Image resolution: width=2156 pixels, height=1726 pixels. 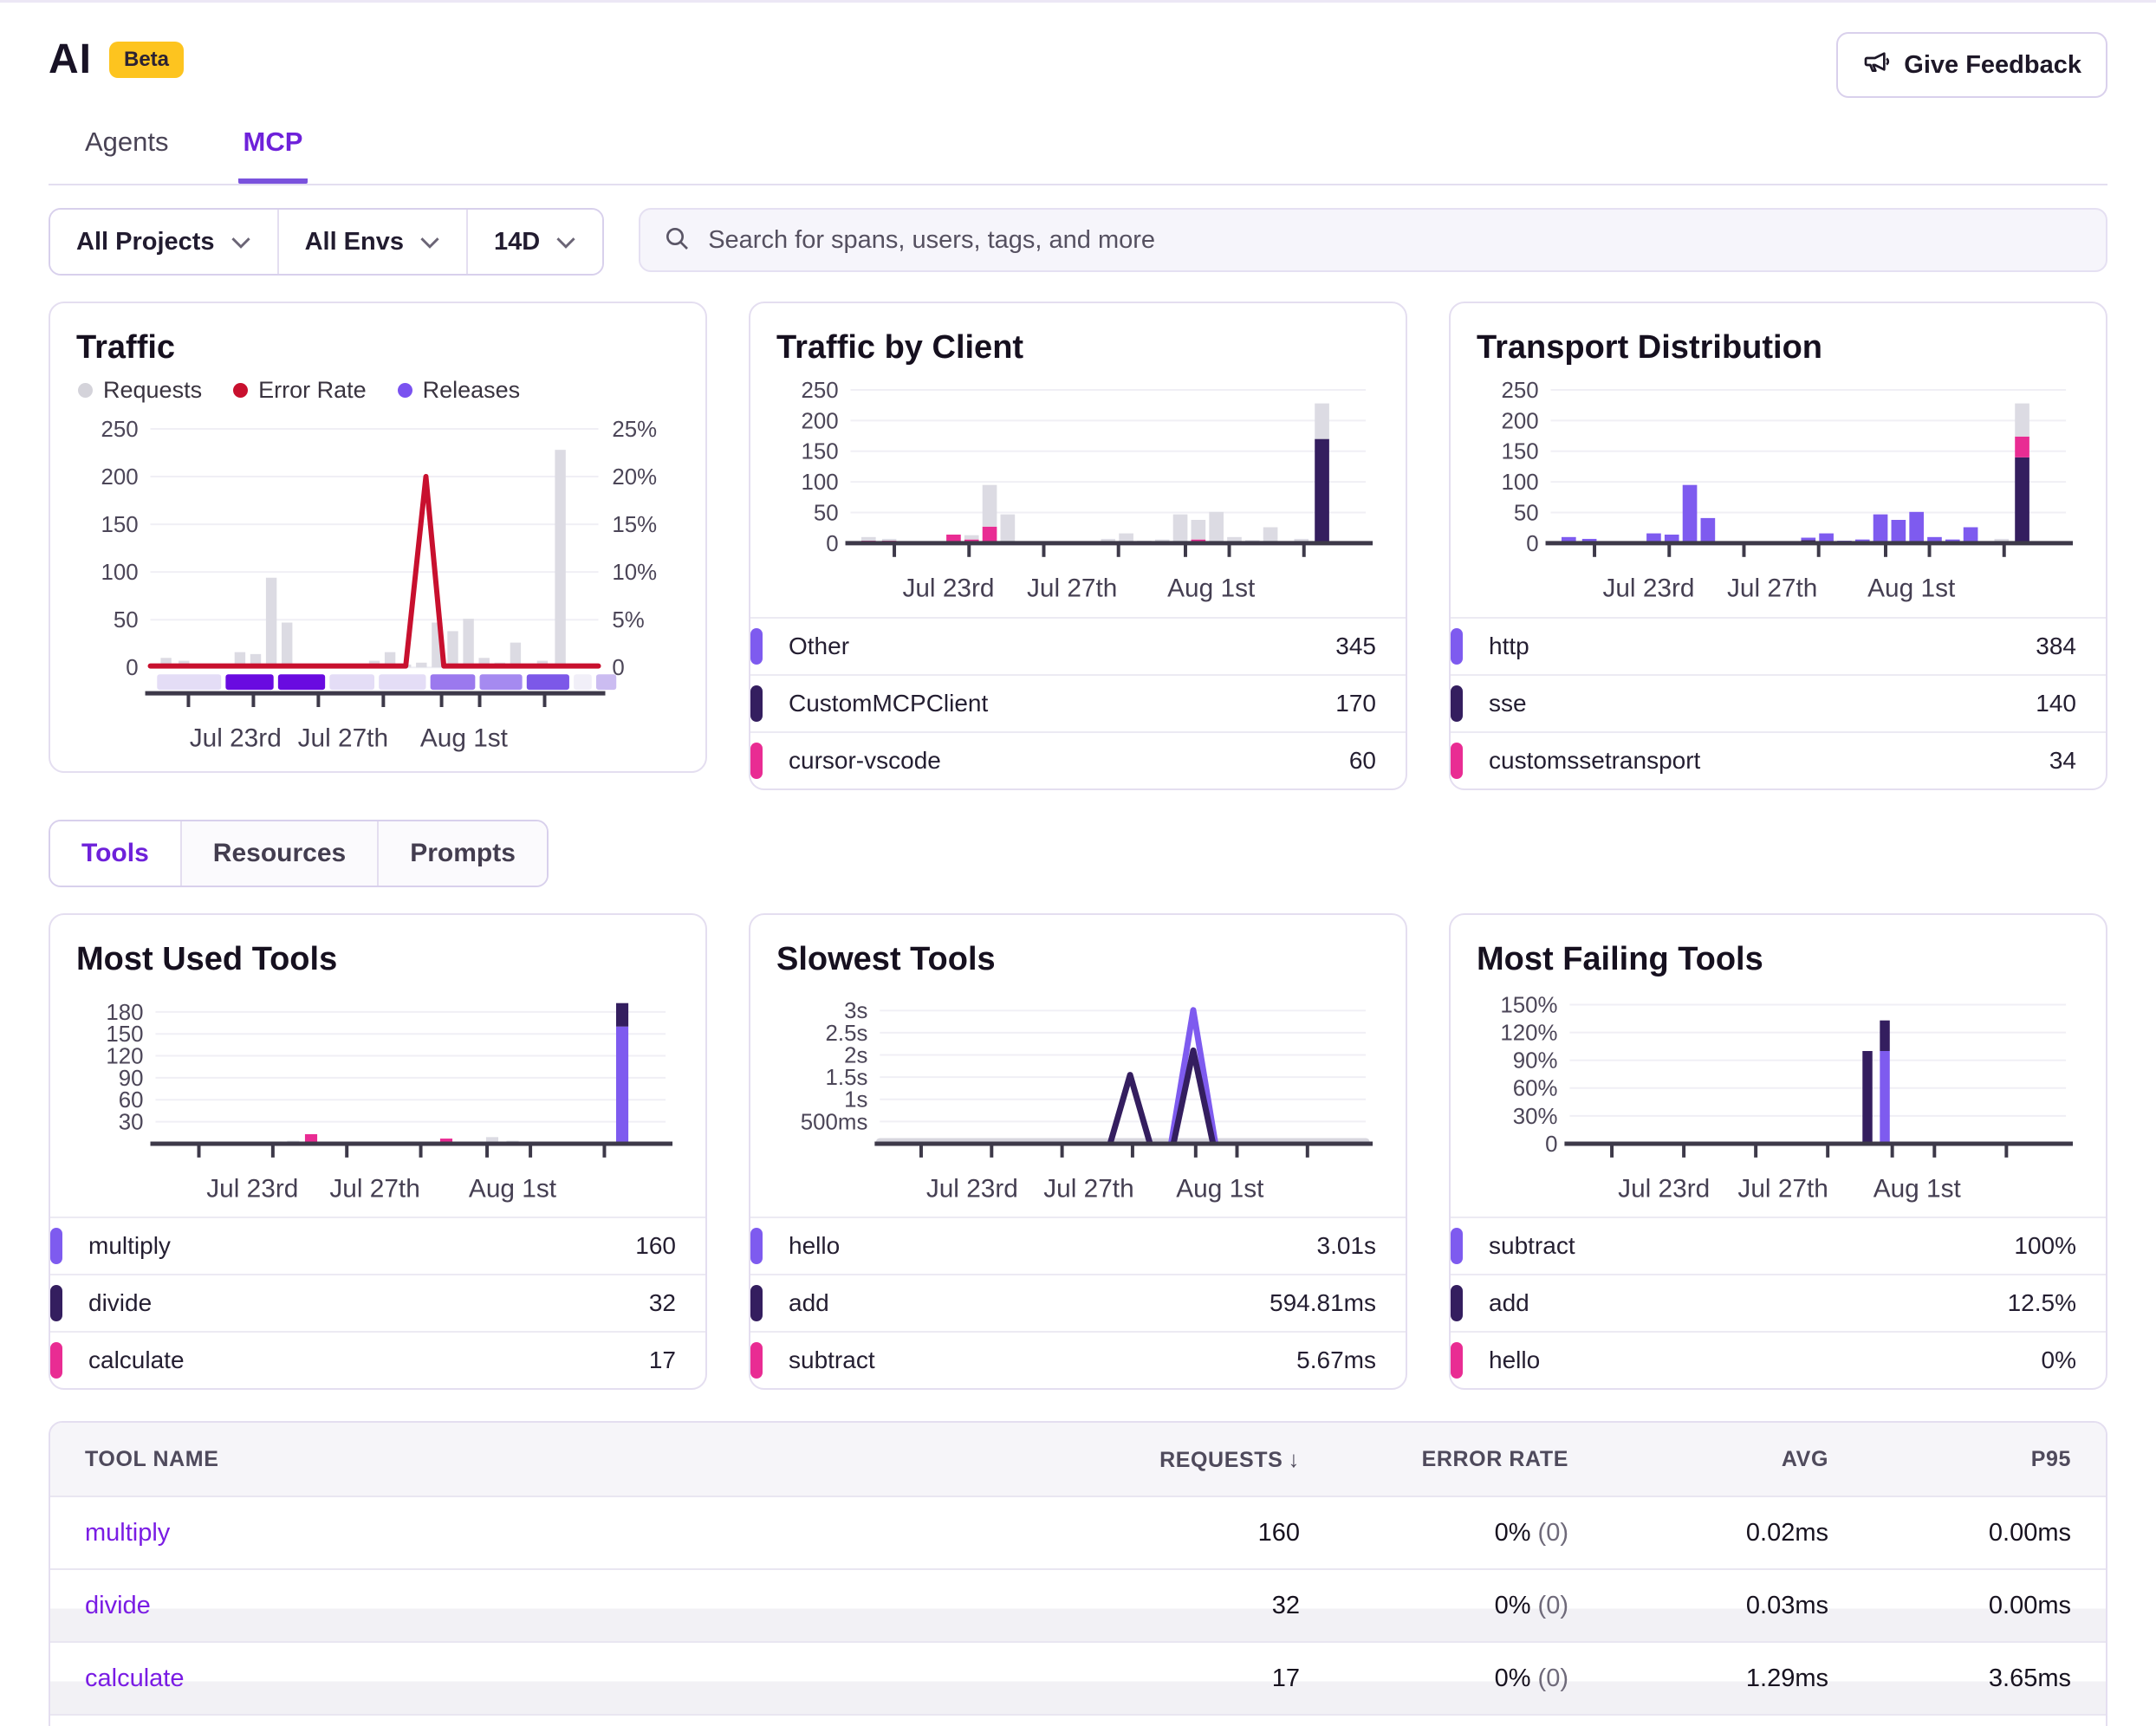 I want to click on legend-row-add: add 594.81ms, so click(x=1078, y=1302).